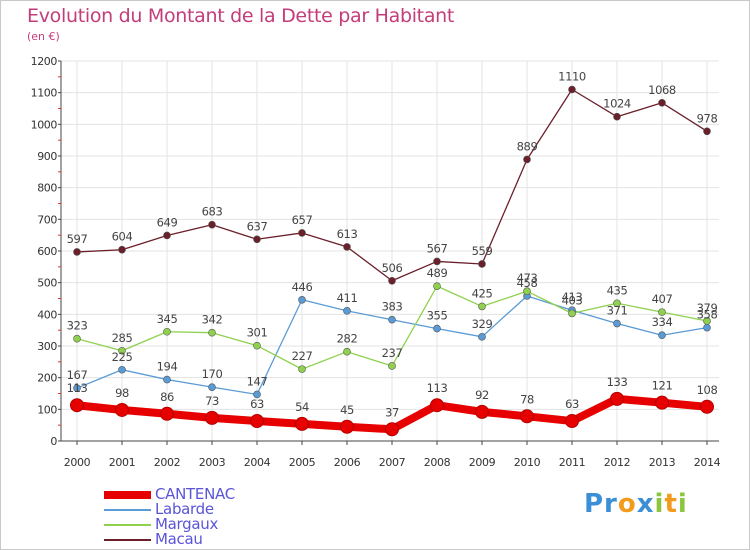 The height and width of the screenshot is (550, 750). What do you see at coordinates (47, 219) in the screenshot?
I see `y-tick-label: 700` at bounding box center [47, 219].